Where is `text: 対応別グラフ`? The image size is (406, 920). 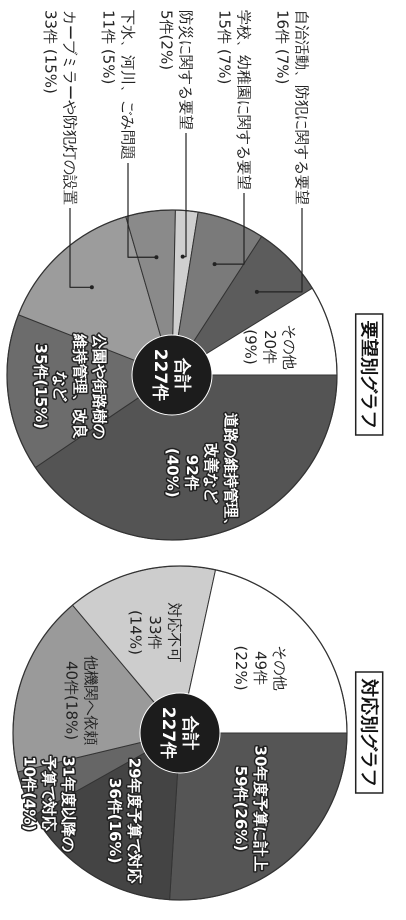 text: 対応別グラフ is located at coordinates (369, 732).